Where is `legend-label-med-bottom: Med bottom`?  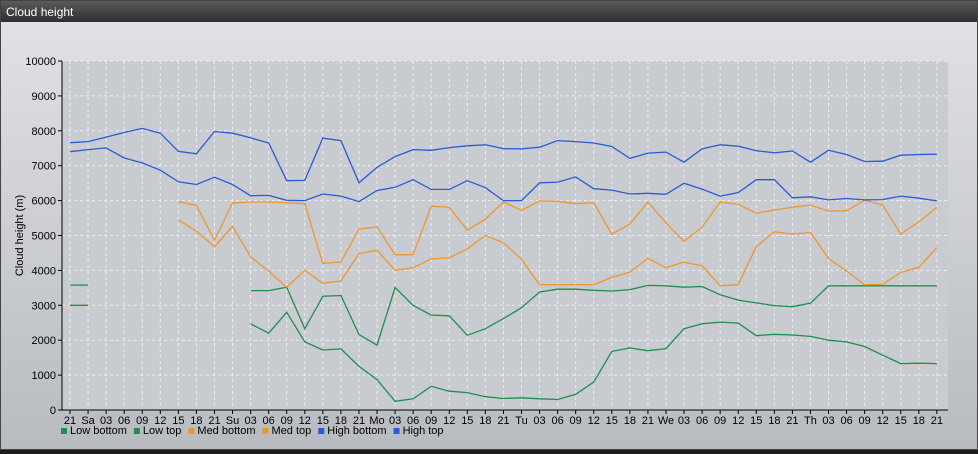
legend-label-med-bottom: Med bottom is located at coordinates (226, 431).